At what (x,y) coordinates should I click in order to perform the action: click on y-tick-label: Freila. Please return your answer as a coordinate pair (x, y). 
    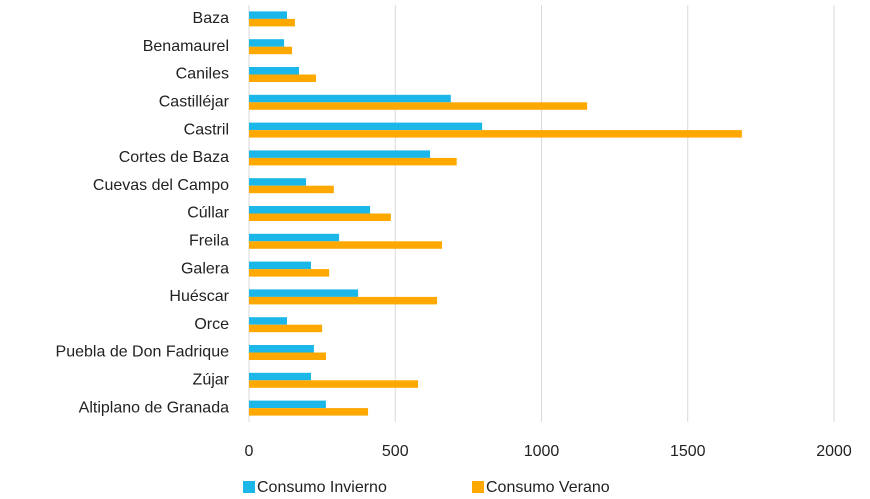
    Looking at the image, I should click on (209, 241).